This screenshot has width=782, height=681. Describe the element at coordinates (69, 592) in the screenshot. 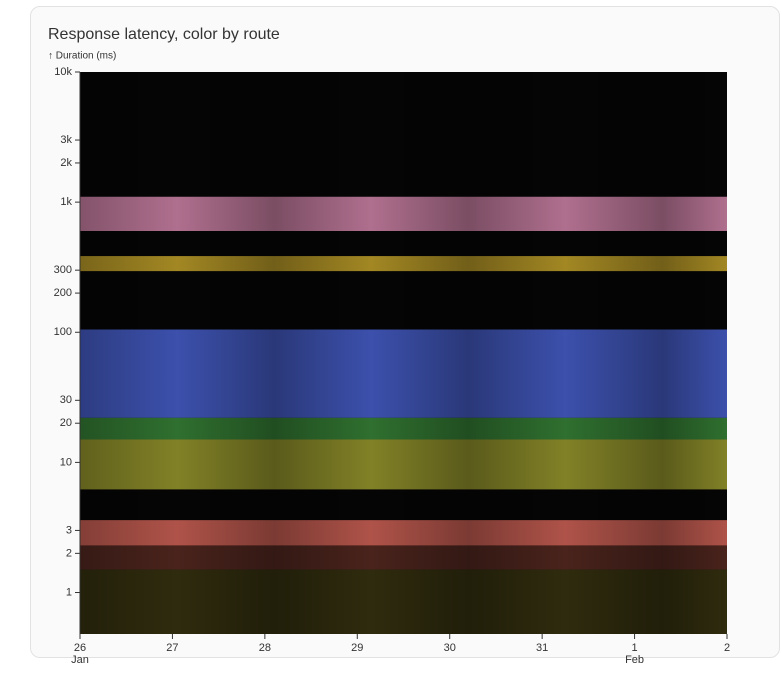

I see `y-tick-label: 1` at that location.